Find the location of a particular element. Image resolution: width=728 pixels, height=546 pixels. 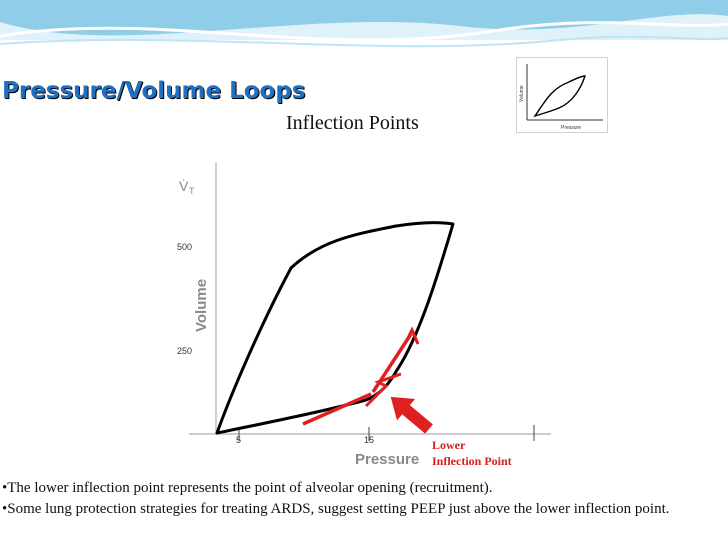

lower-inflection-point-label: Lower Inflection Point is located at coordinates (472, 453).